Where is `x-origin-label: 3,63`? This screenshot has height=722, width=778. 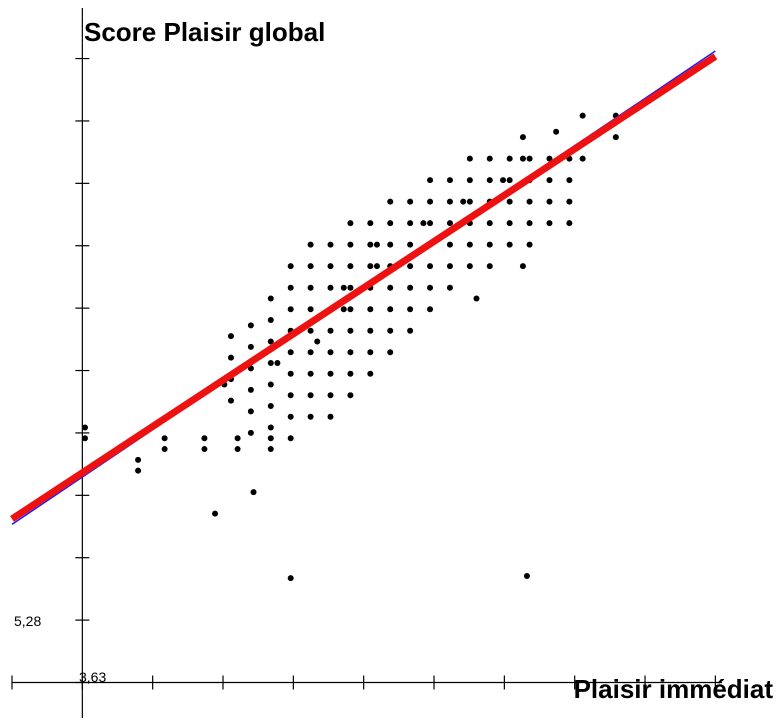
x-origin-label: 3,63 is located at coordinates (92, 677).